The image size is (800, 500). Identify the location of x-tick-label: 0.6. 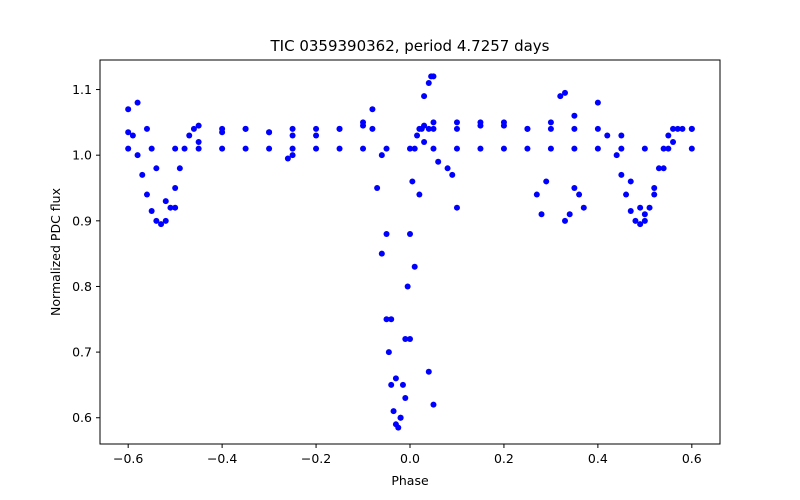
(692, 458).